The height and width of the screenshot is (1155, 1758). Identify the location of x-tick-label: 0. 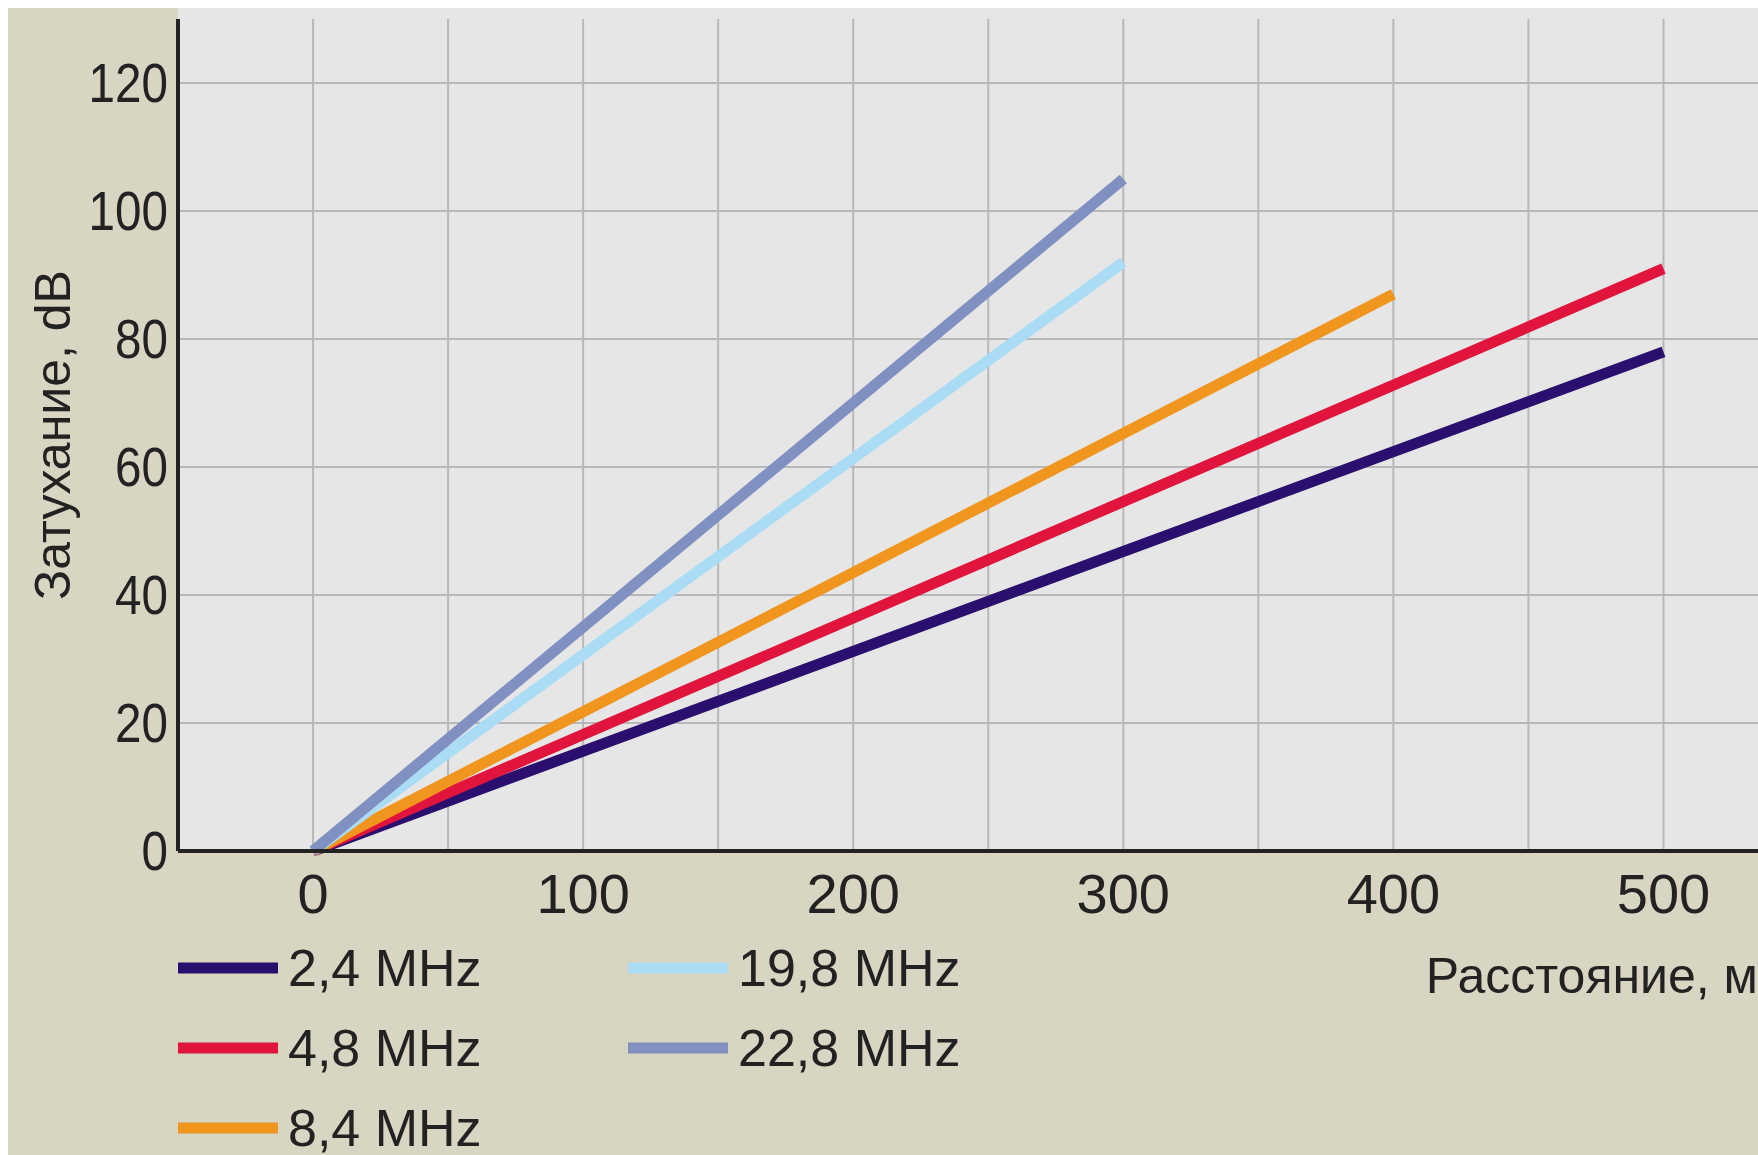
(313, 893).